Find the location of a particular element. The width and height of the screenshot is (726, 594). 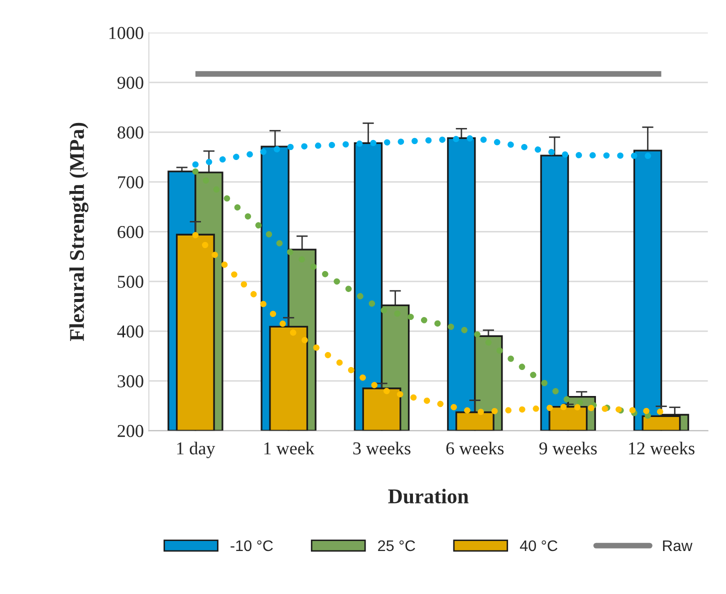

y-tick-label: 400 is located at coordinates (130, 331).